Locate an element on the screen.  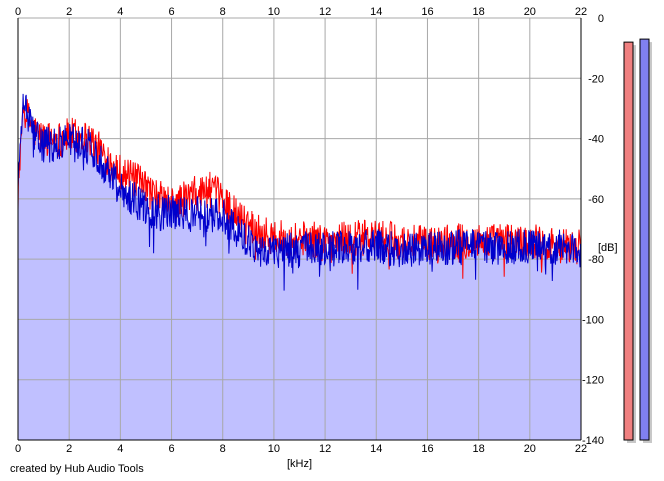
x-tick-label-top: 20 is located at coordinates (530, 12).